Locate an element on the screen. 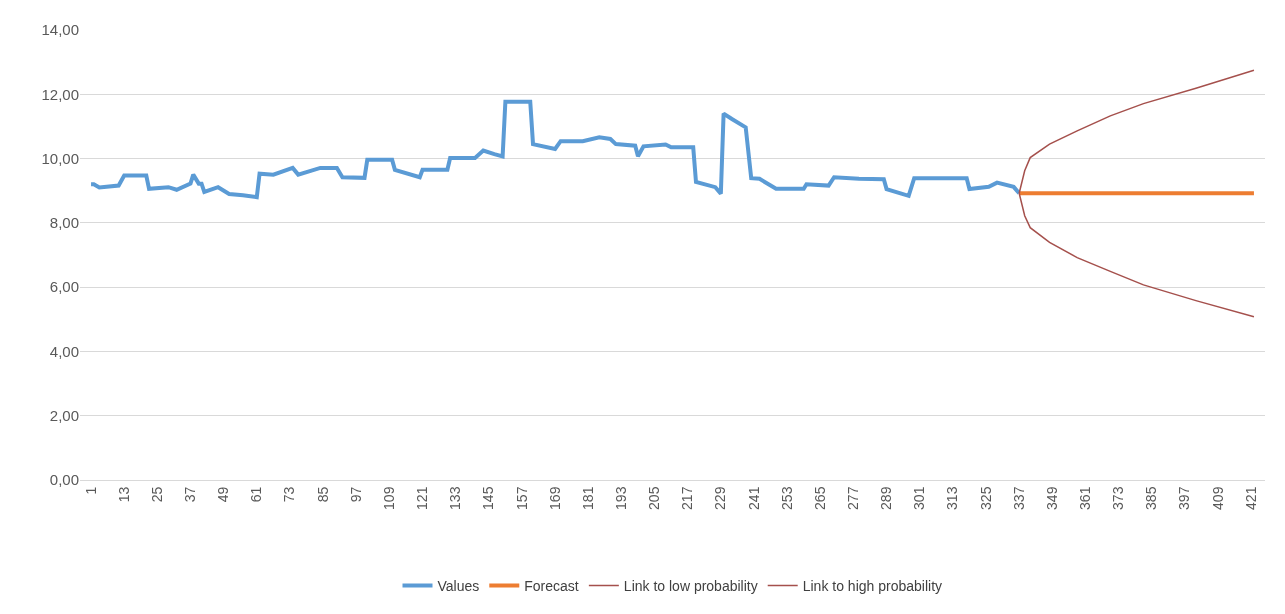  x-tick-label: 289 is located at coordinates (886, 498).